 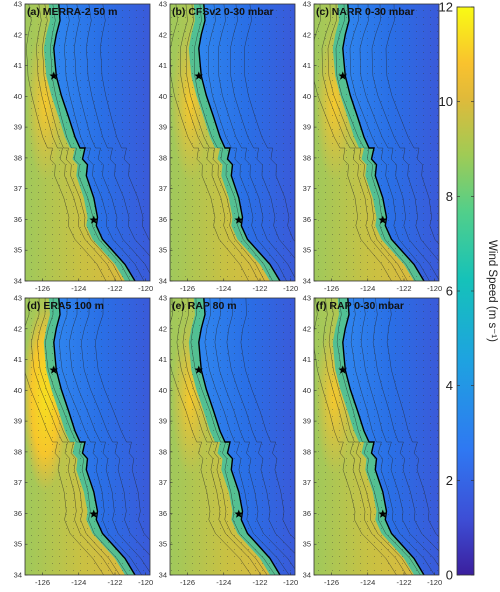 I want to click on colorbar-tick-label: 6, so click(x=449, y=291).